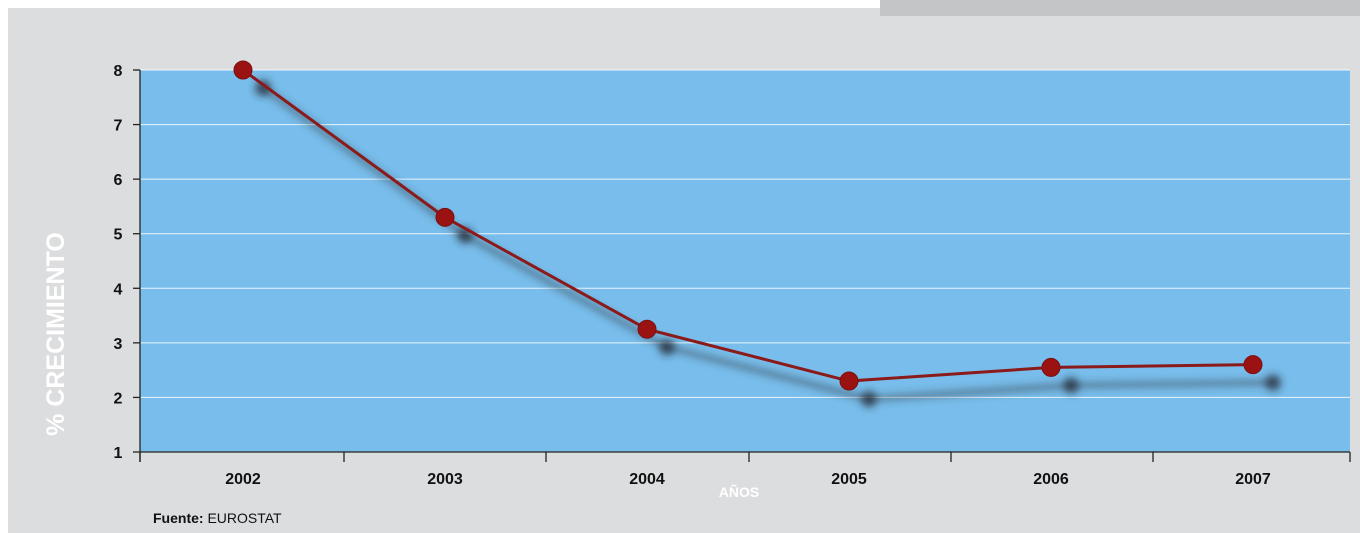  I want to click on y-tick-label: 6, so click(118, 180).